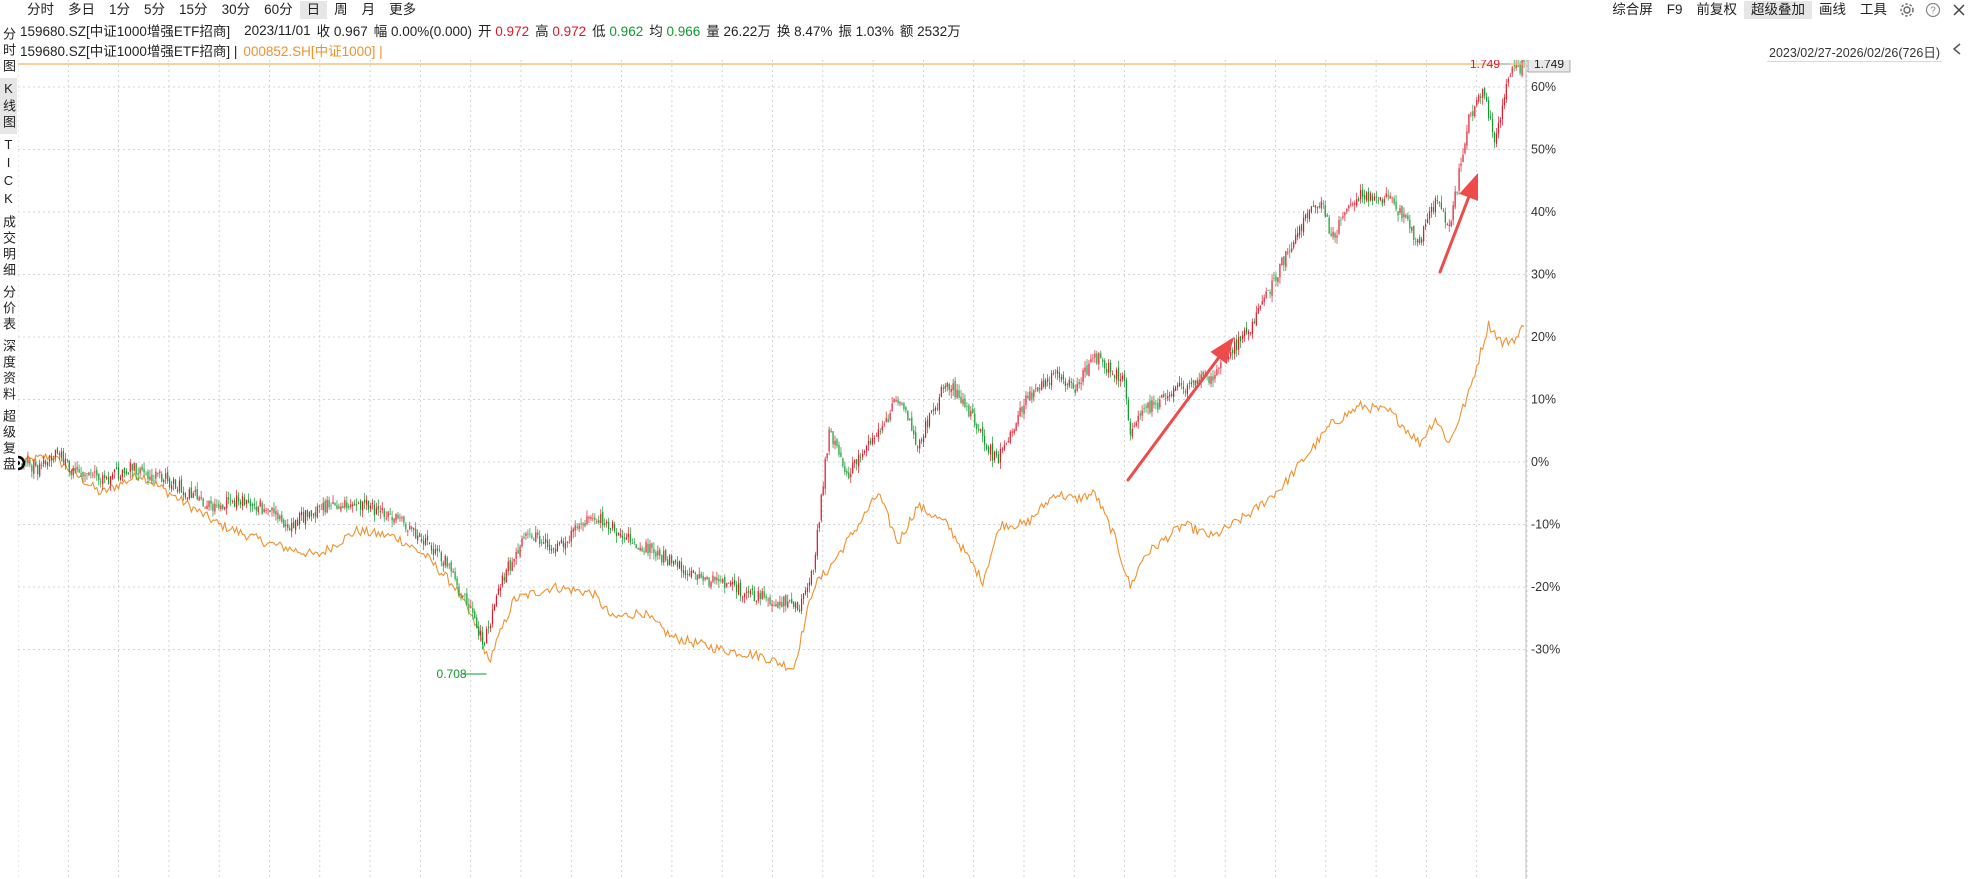 The width and height of the screenshot is (1972, 879). What do you see at coordinates (236, 9) in the screenshot?
I see `period-tab: 30分` at bounding box center [236, 9].